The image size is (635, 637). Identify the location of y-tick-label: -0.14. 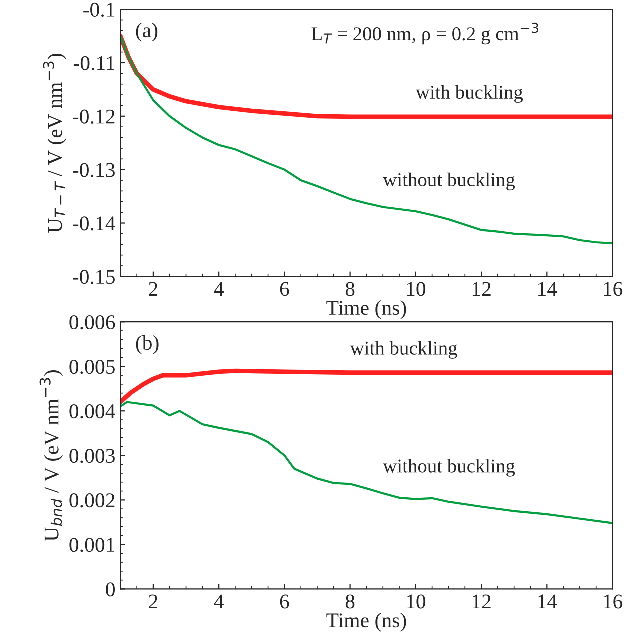
(94, 223).